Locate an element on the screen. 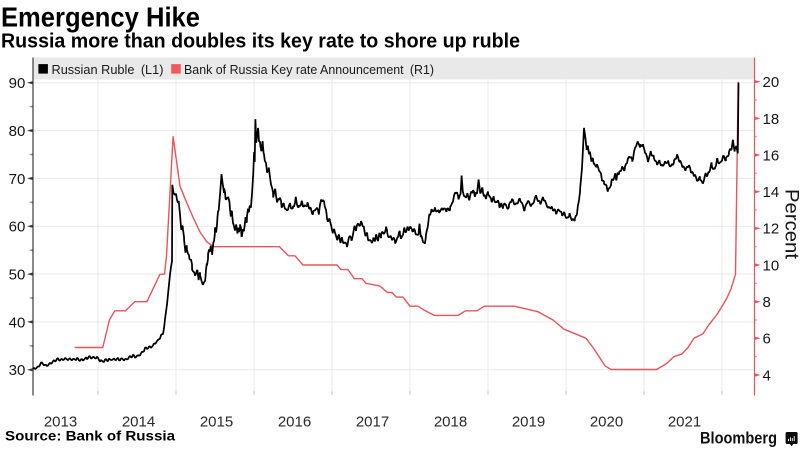 This screenshot has height=449, width=800. svg-text: Emergency Hike is located at coordinates (100, 16).